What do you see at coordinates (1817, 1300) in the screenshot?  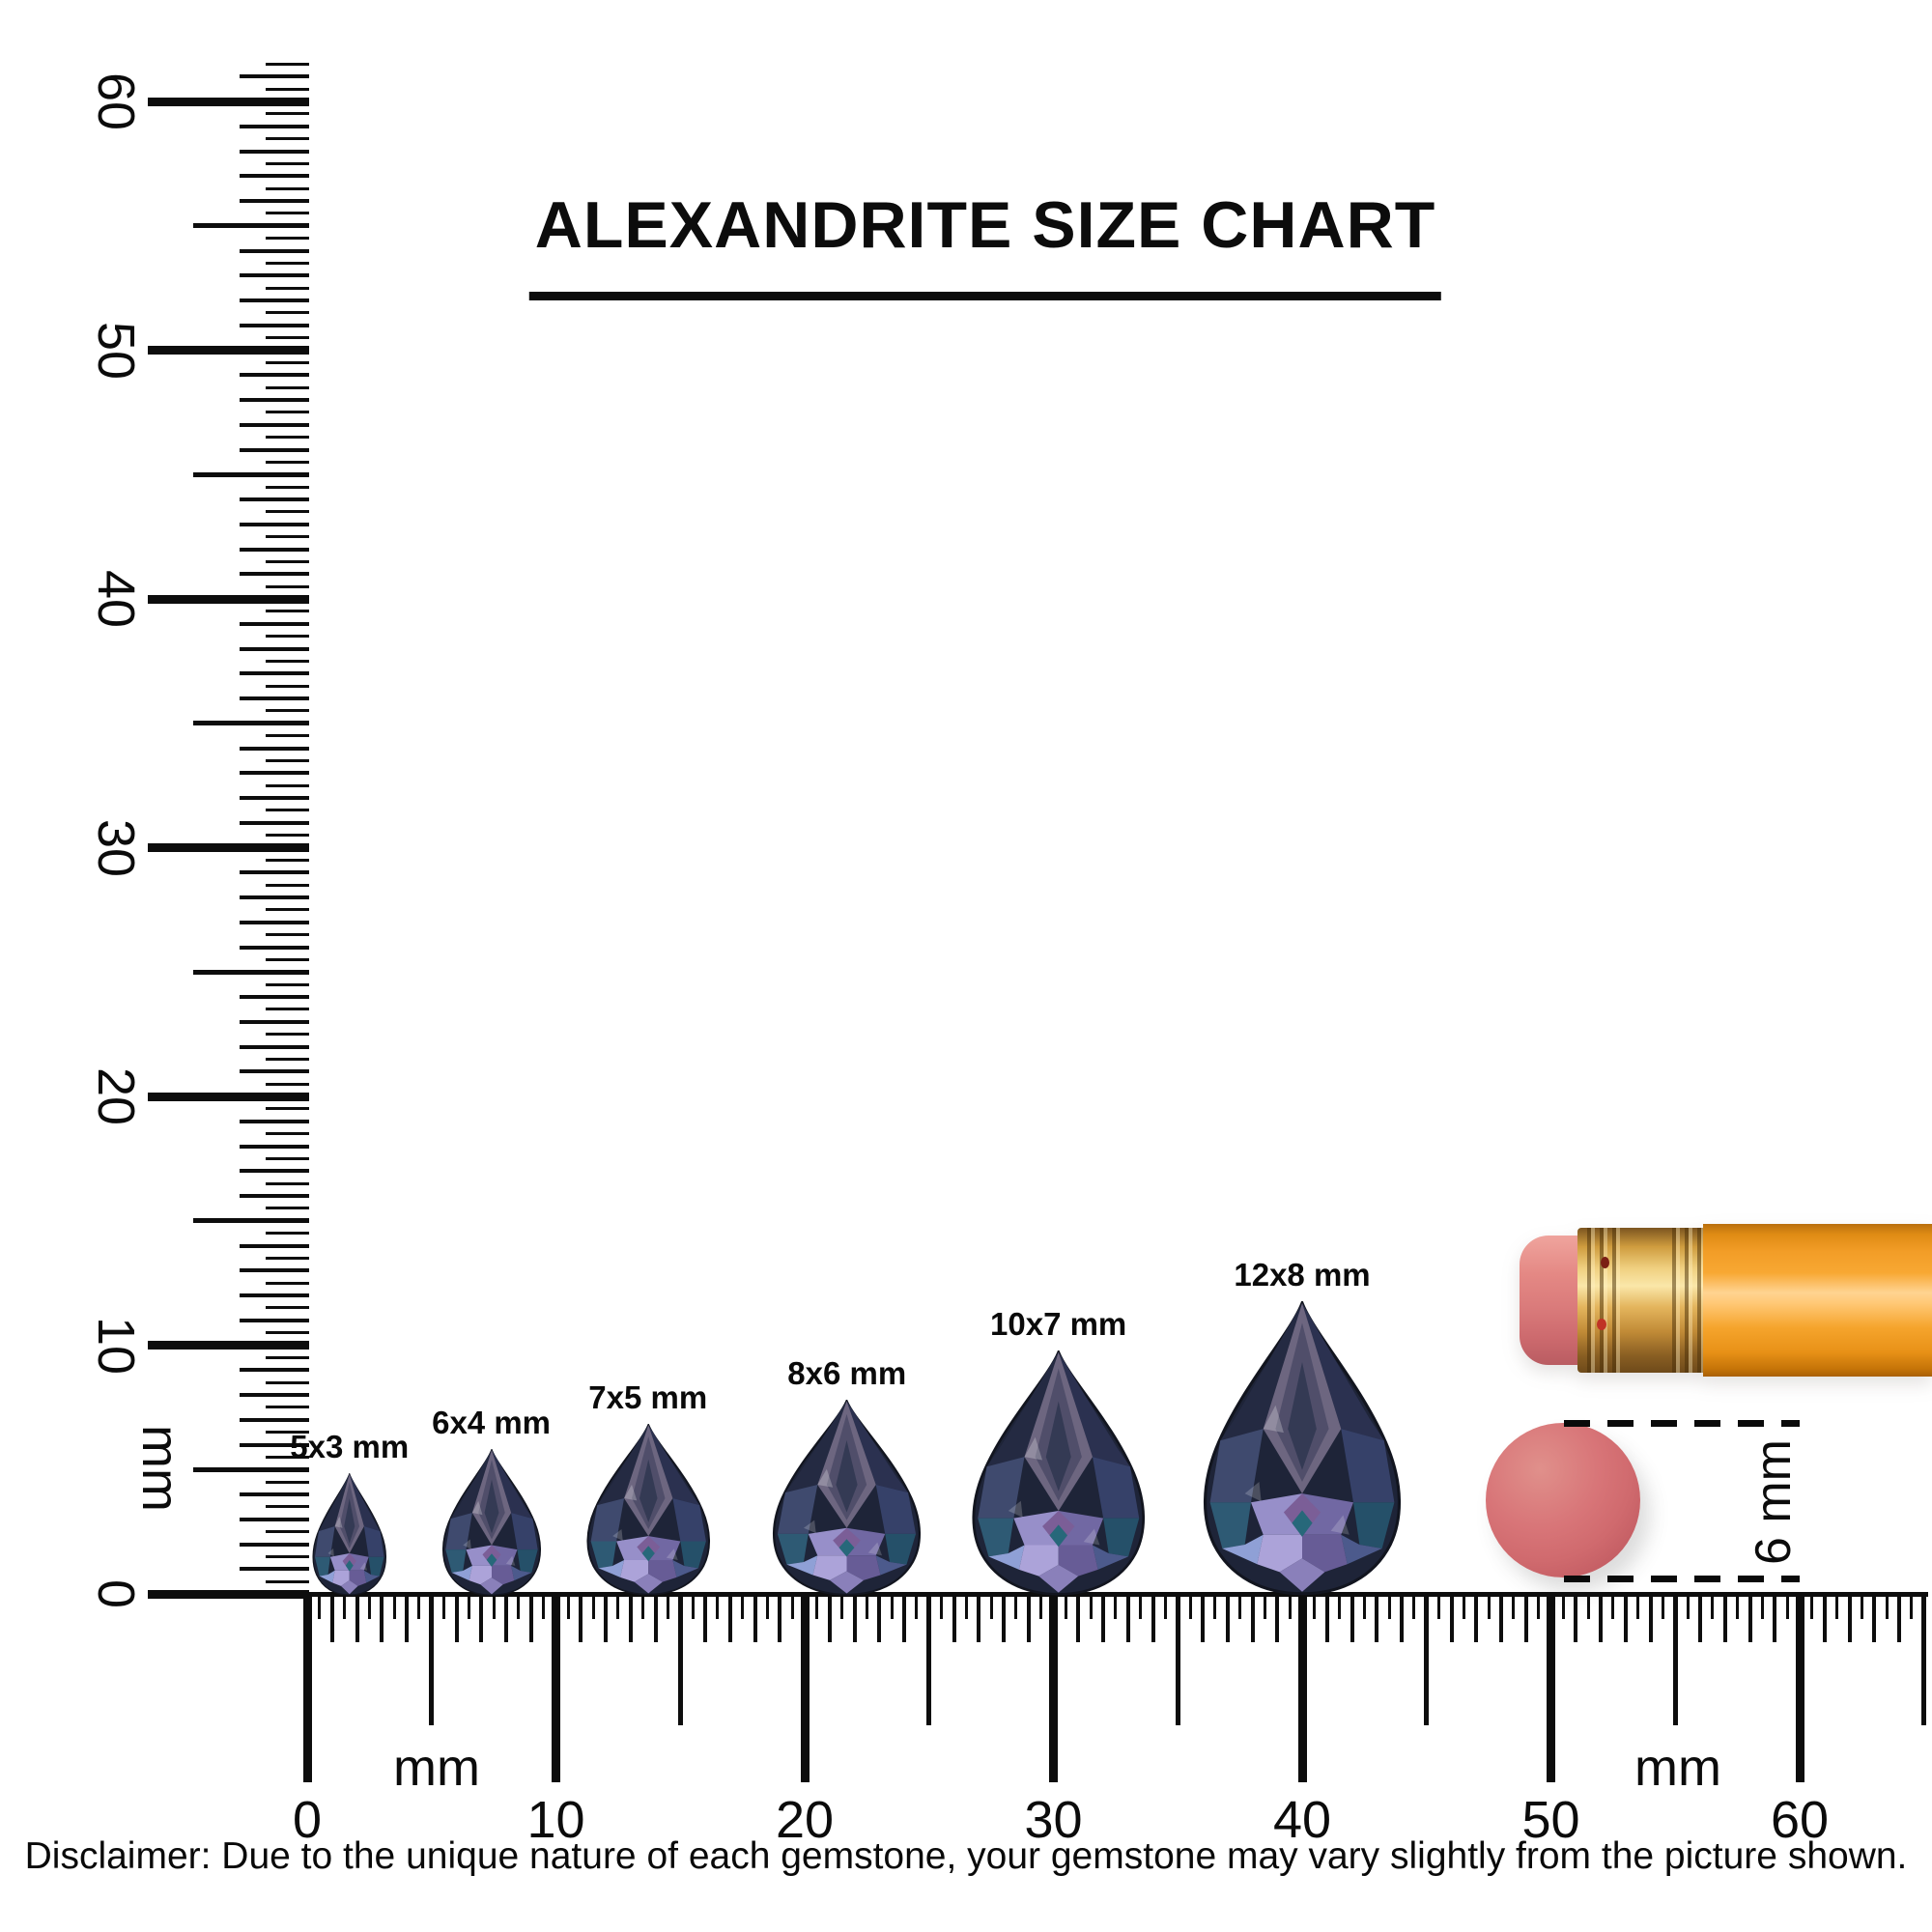 I see `pencil-body` at bounding box center [1817, 1300].